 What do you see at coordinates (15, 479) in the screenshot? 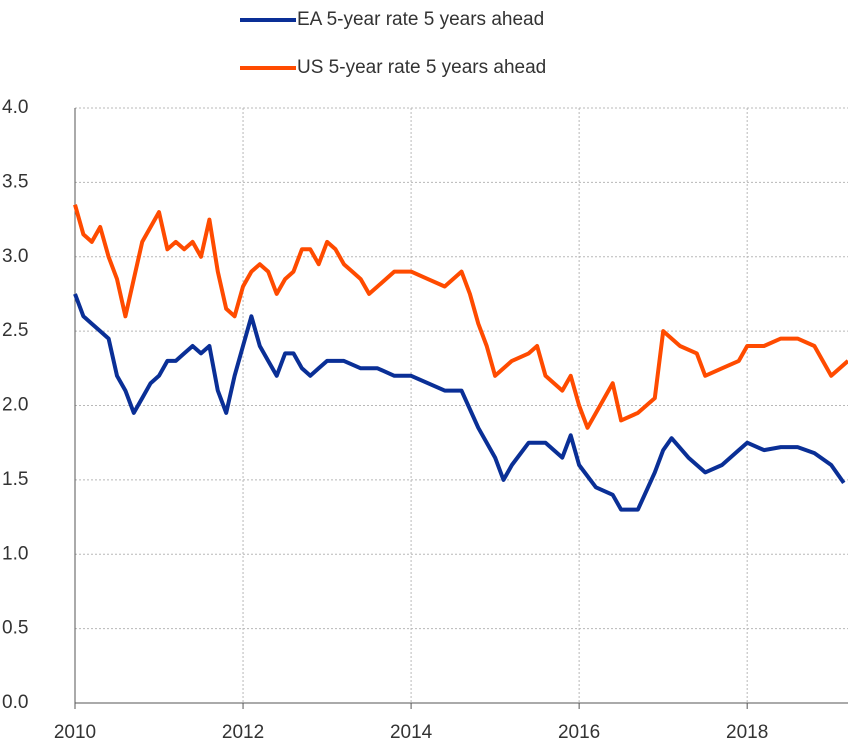
I see `y-tick-label: 1.5` at bounding box center [15, 479].